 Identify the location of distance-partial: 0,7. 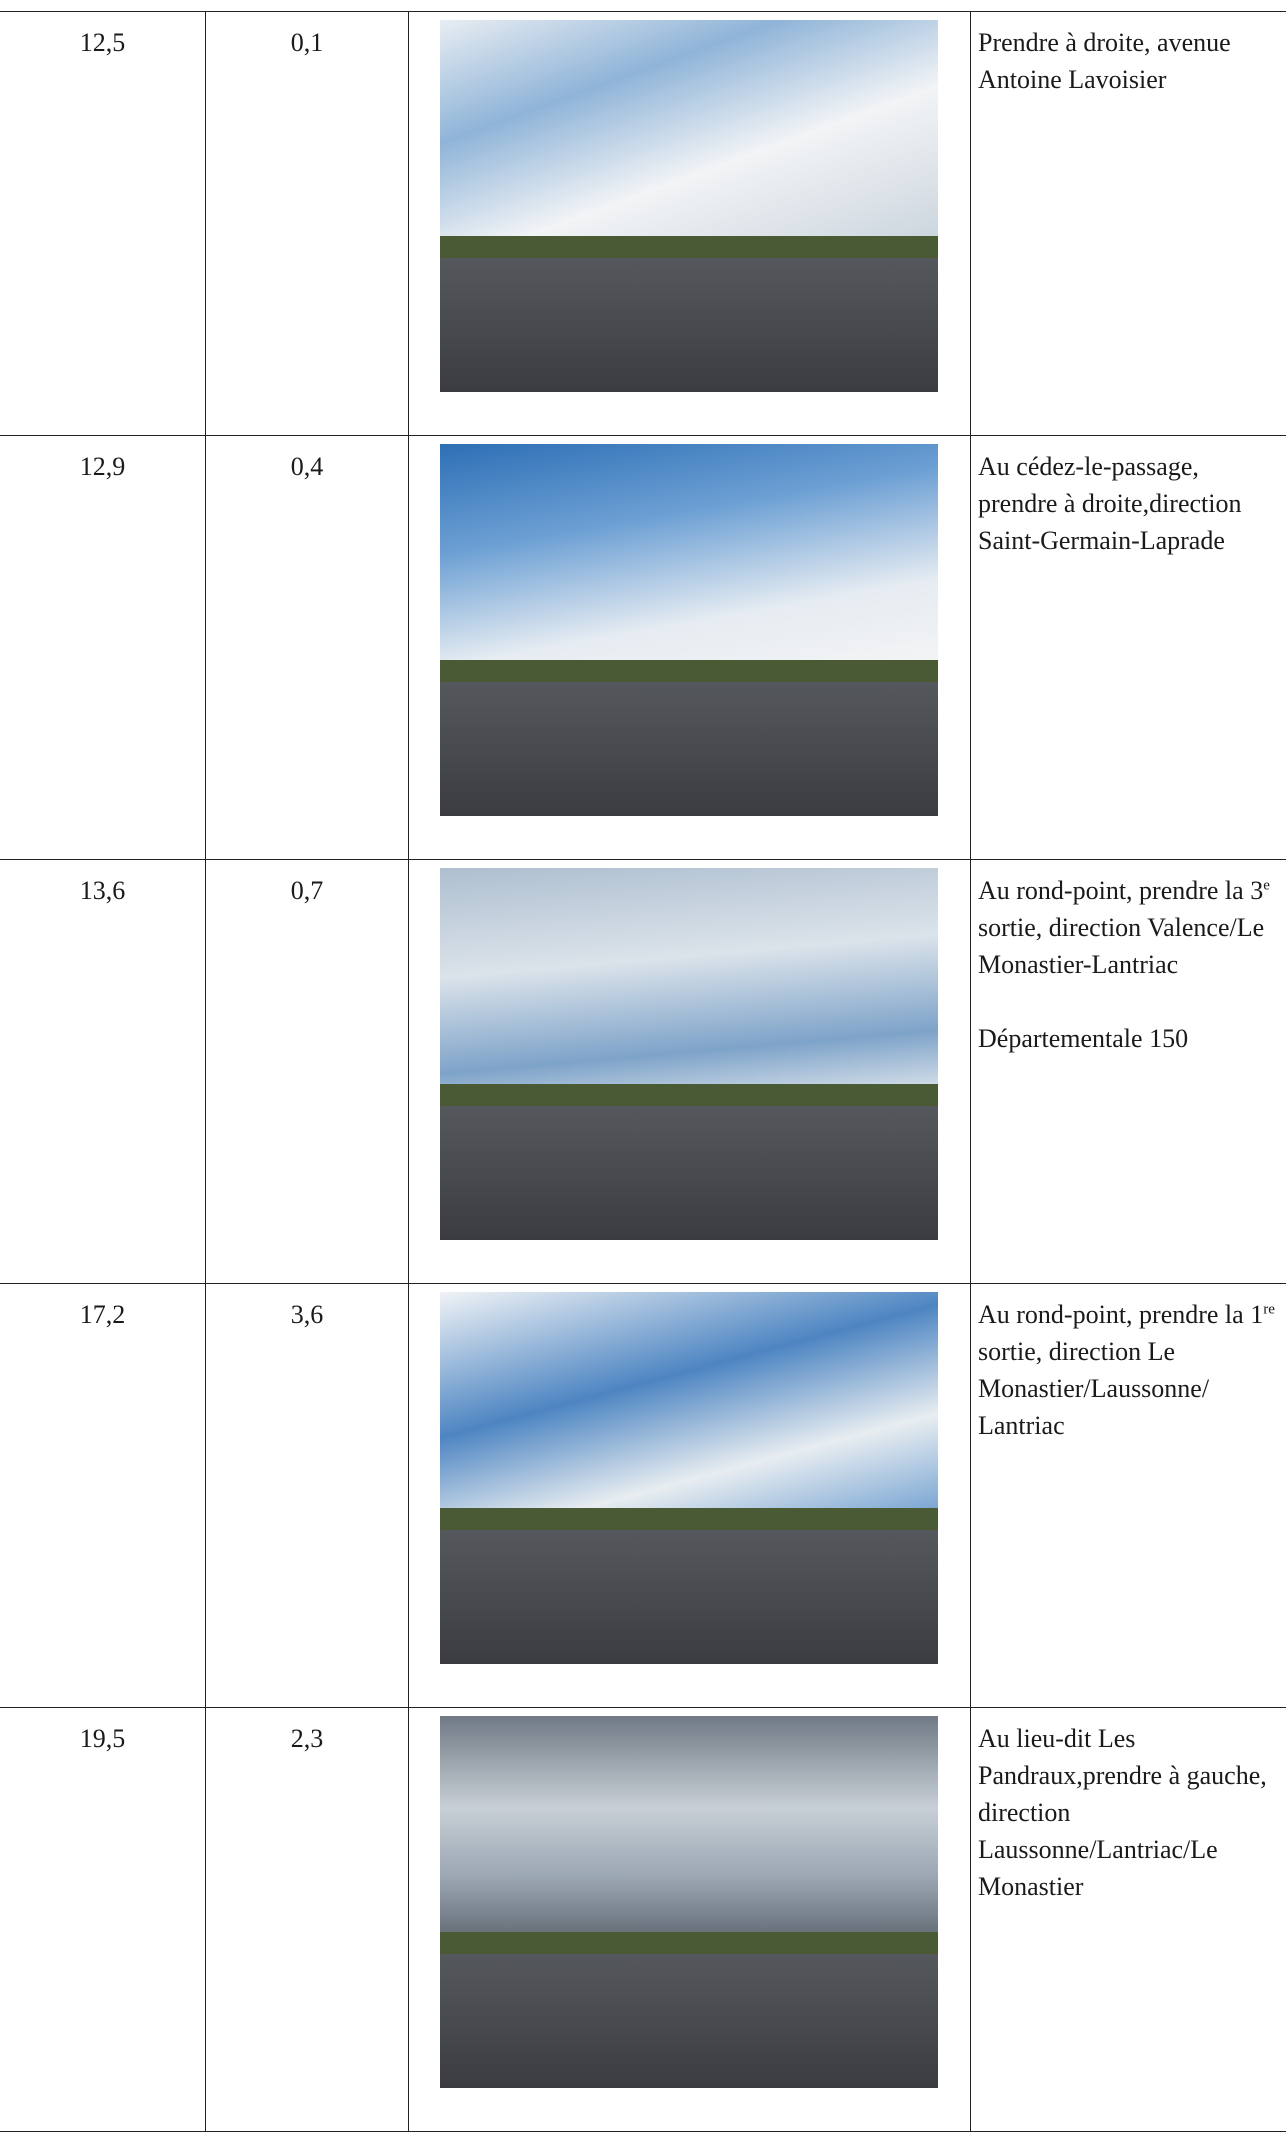
(307, 1071).